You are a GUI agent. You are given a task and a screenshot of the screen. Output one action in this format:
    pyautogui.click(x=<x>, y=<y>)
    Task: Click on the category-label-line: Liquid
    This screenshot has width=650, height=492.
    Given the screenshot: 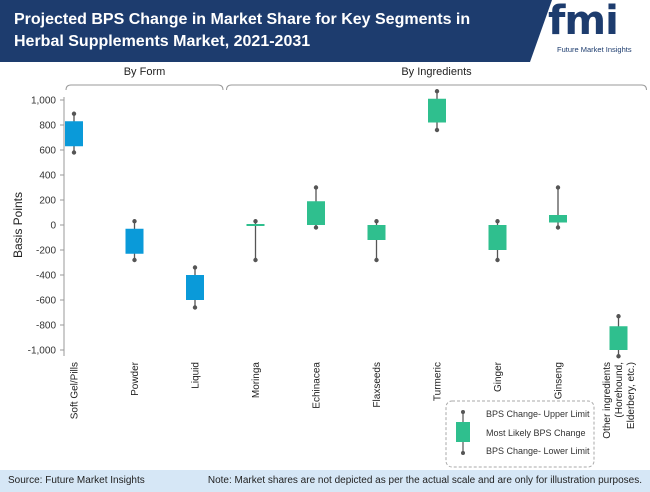 What is the action you would take?
    pyautogui.click(x=196, y=375)
    